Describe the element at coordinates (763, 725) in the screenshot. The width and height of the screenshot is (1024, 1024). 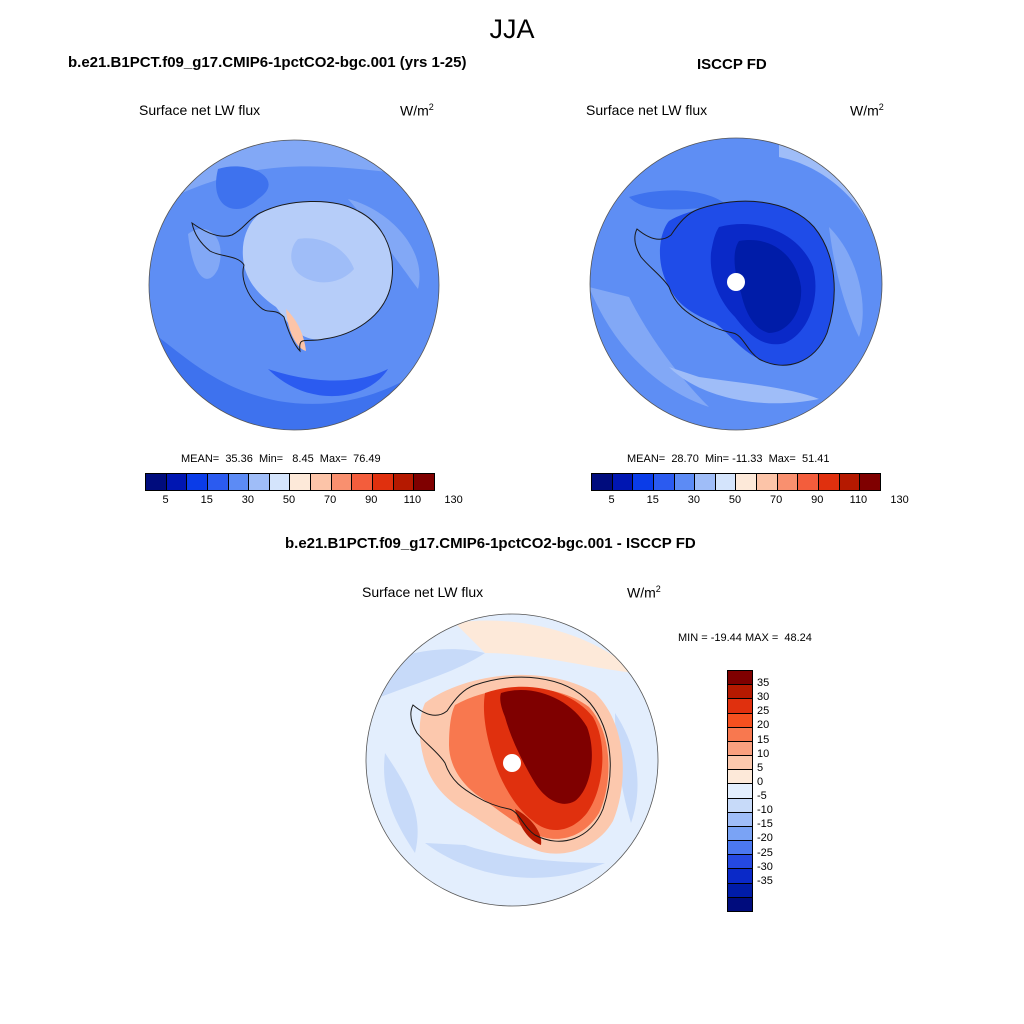
I see `panel3-colorbar-tick-label: 20` at that location.